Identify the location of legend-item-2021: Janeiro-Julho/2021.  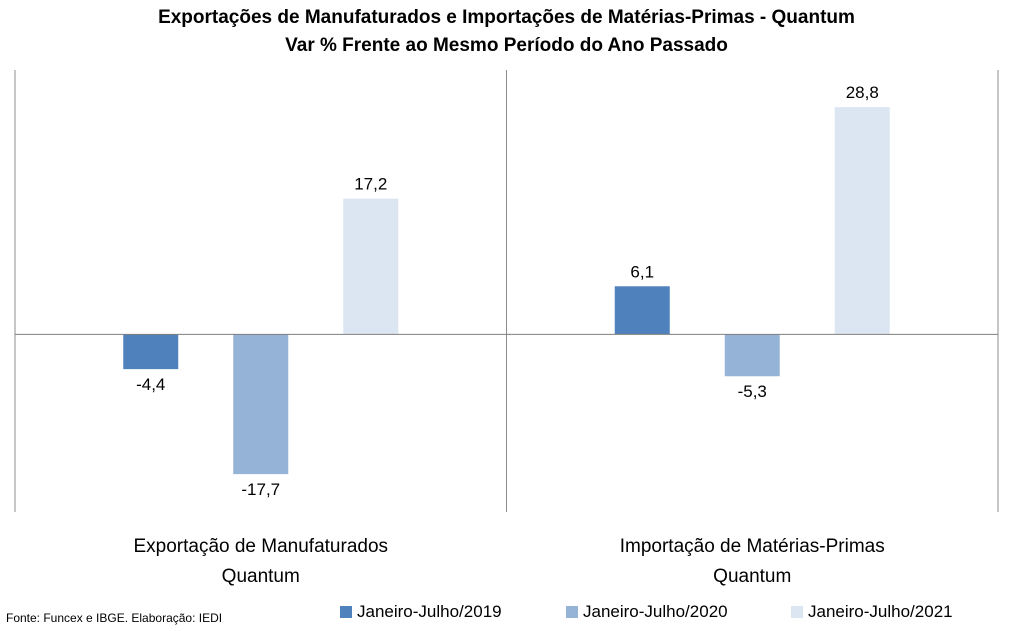
(872, 612).